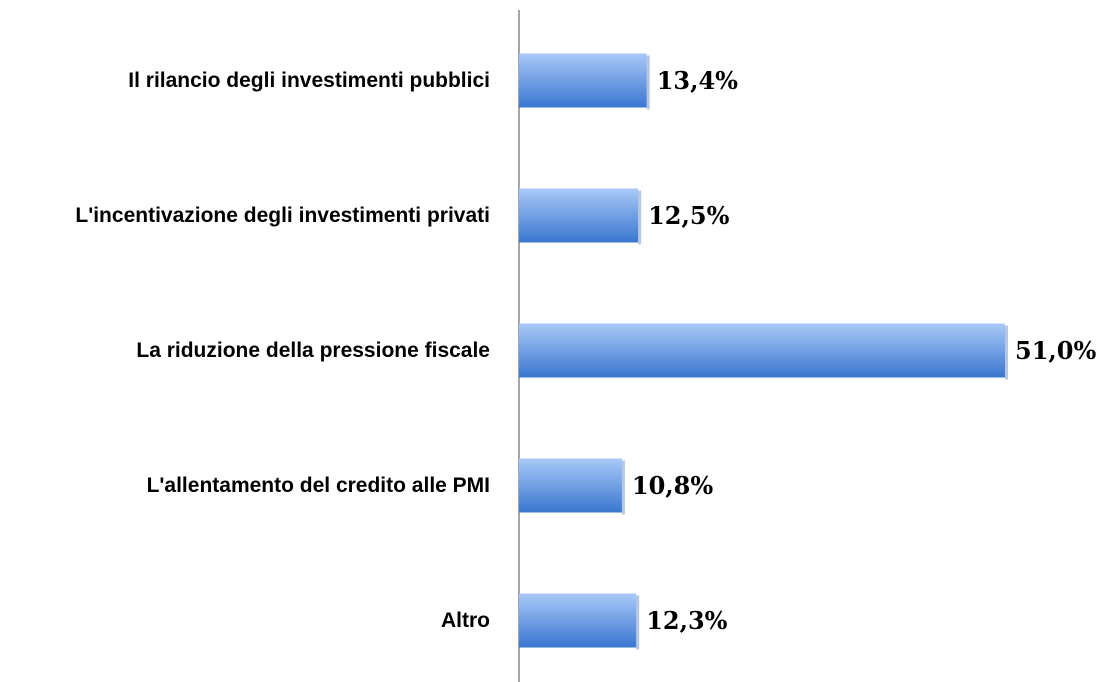 The image size is (1117, 682). I want to click on category-text: La riduzione della pressione fiscale, so click(313, 350).